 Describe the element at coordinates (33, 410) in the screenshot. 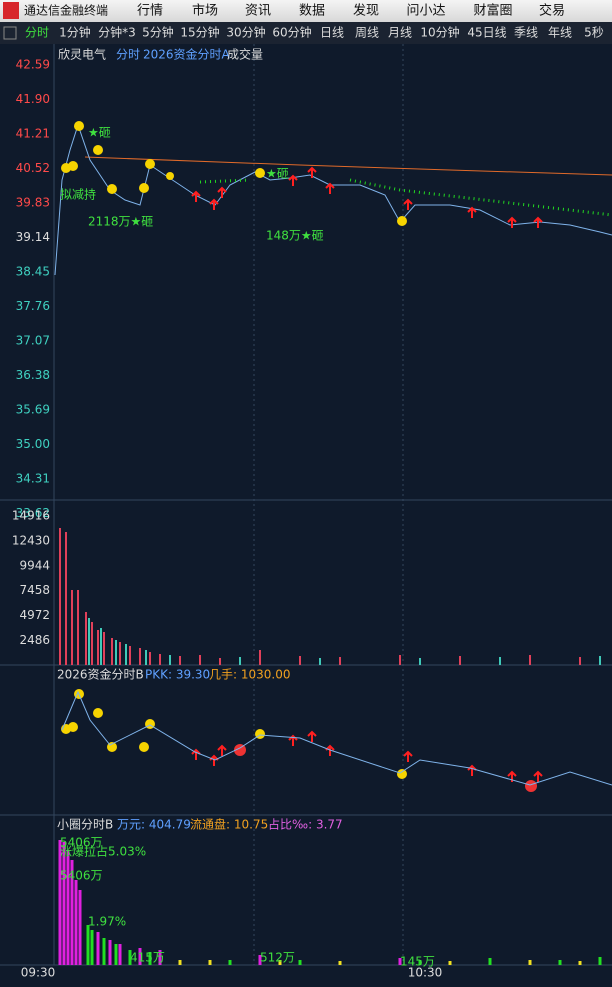

I see `price-label: 35.69` at that location.